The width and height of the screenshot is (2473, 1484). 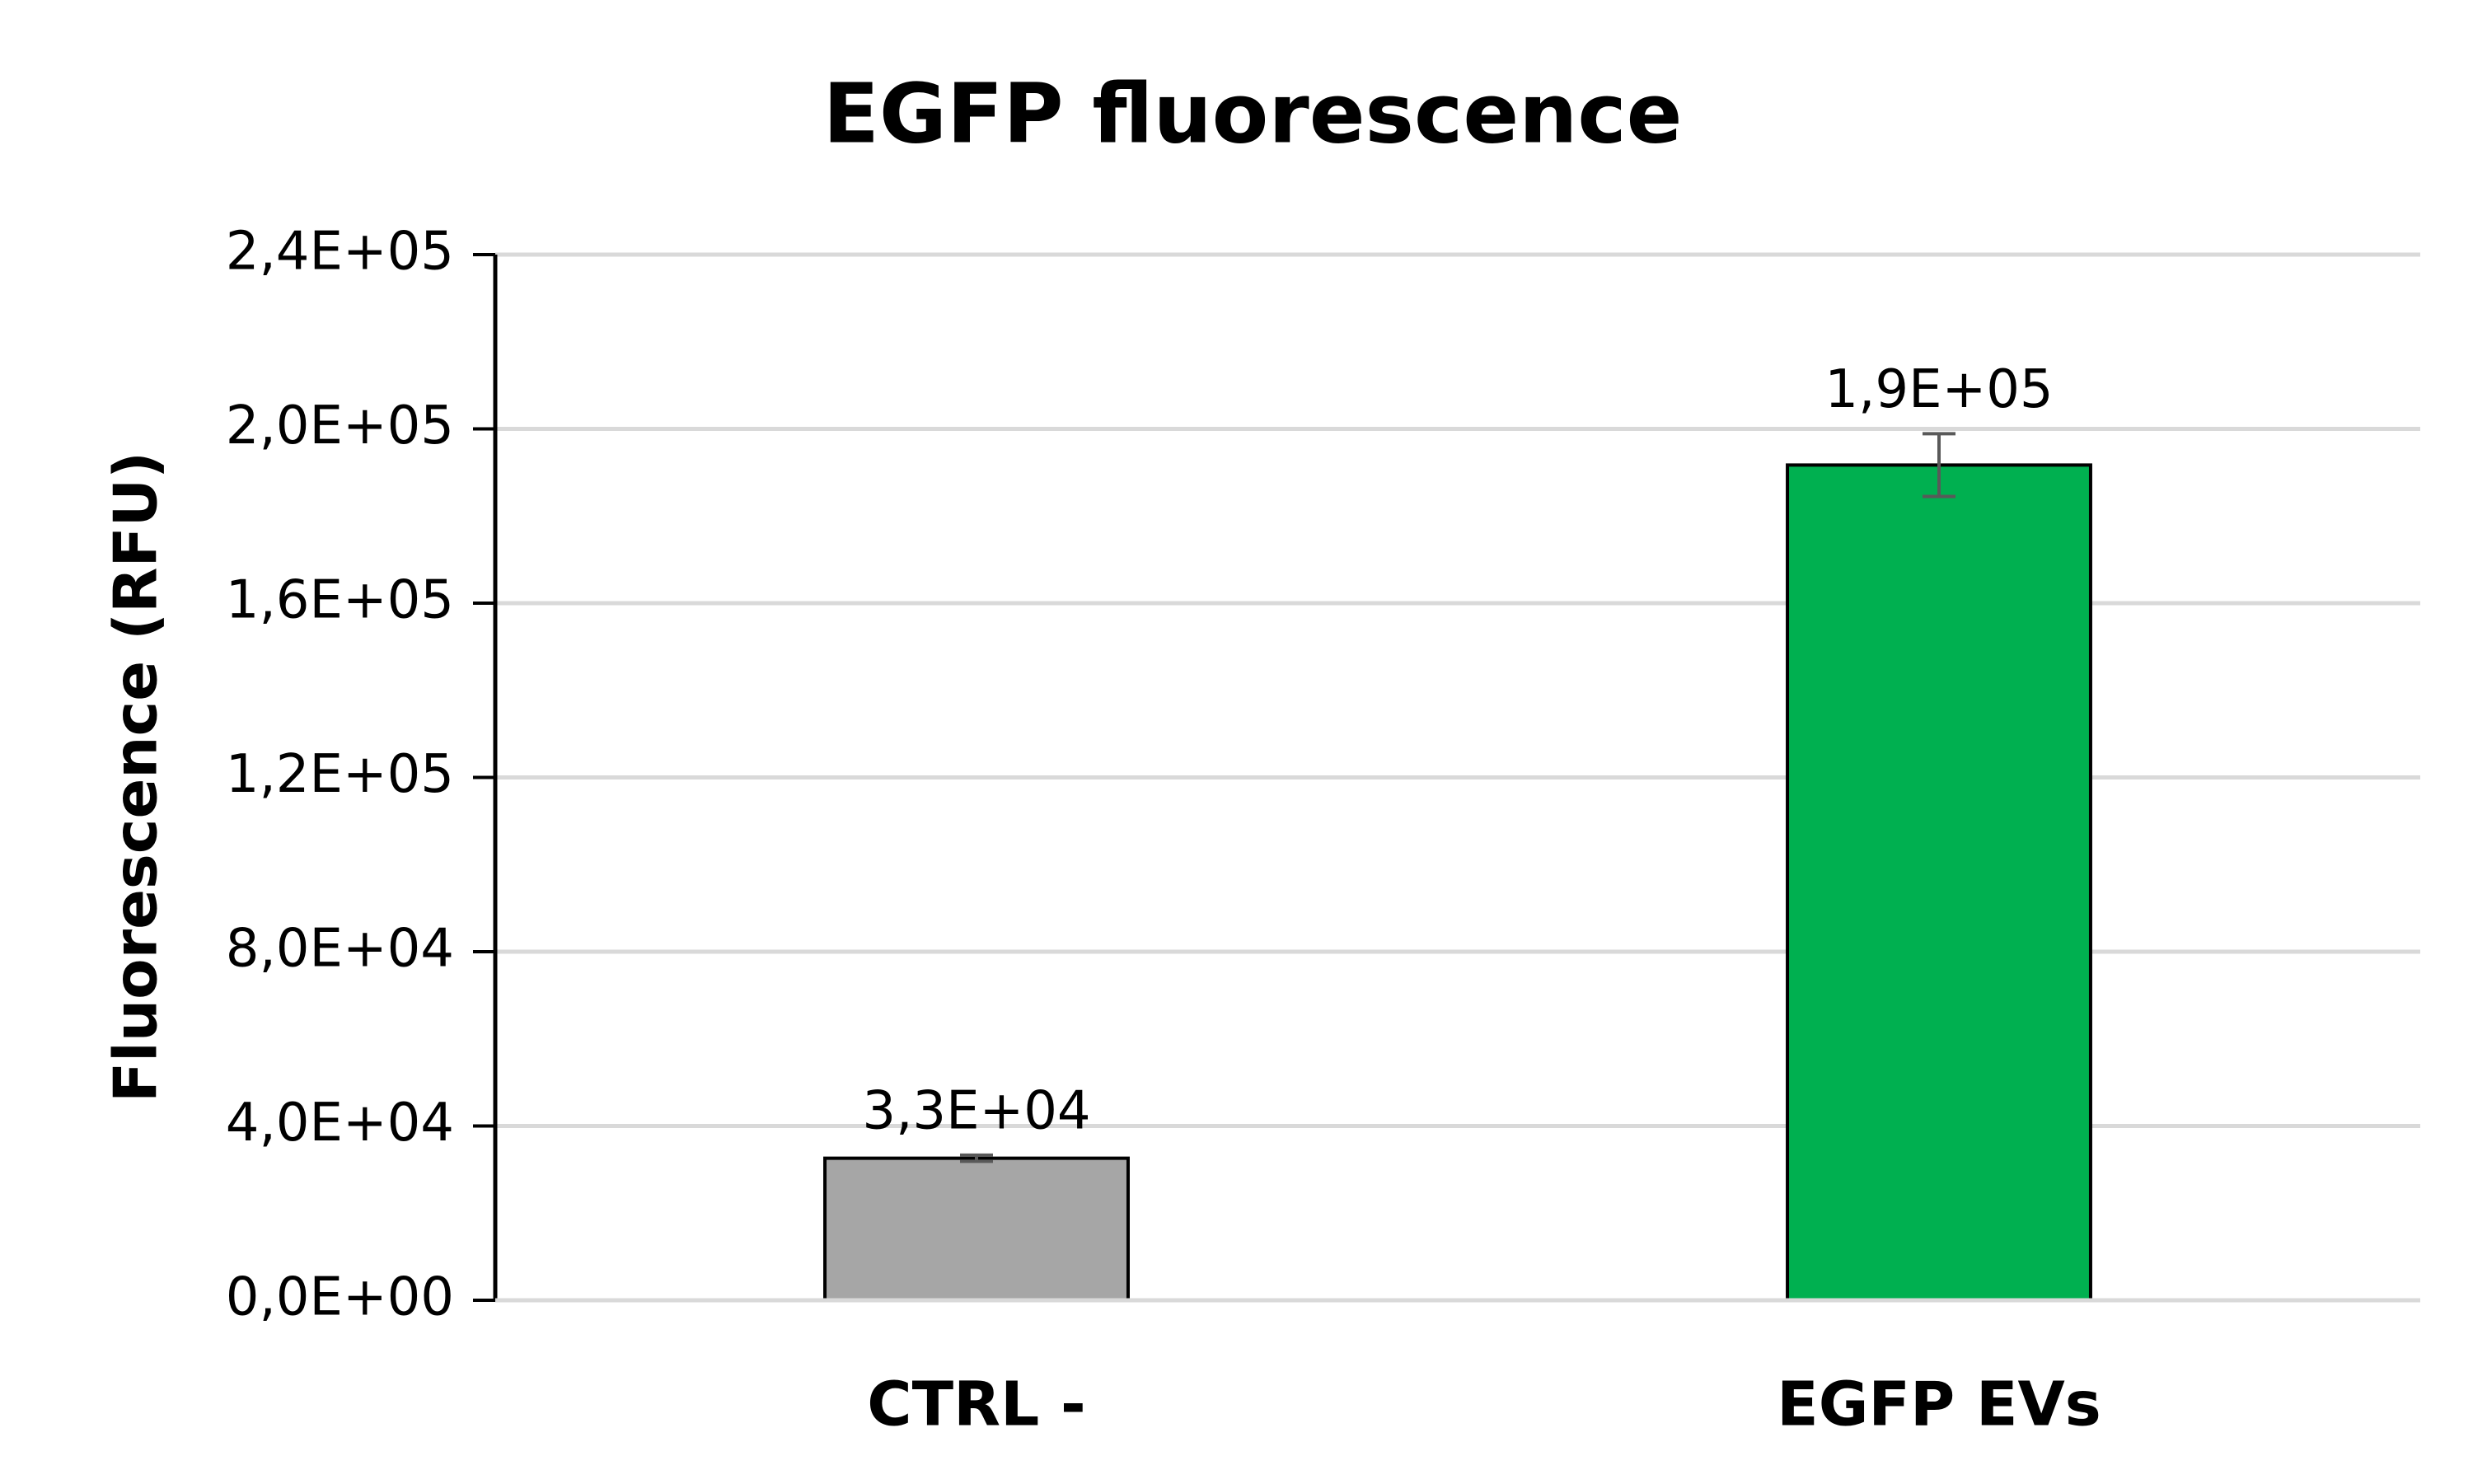 What do you see at coordinates (340, 253) in the screenshot?
I see `y-tick-label: 2,4E+05` at bounding box center [340, 253].